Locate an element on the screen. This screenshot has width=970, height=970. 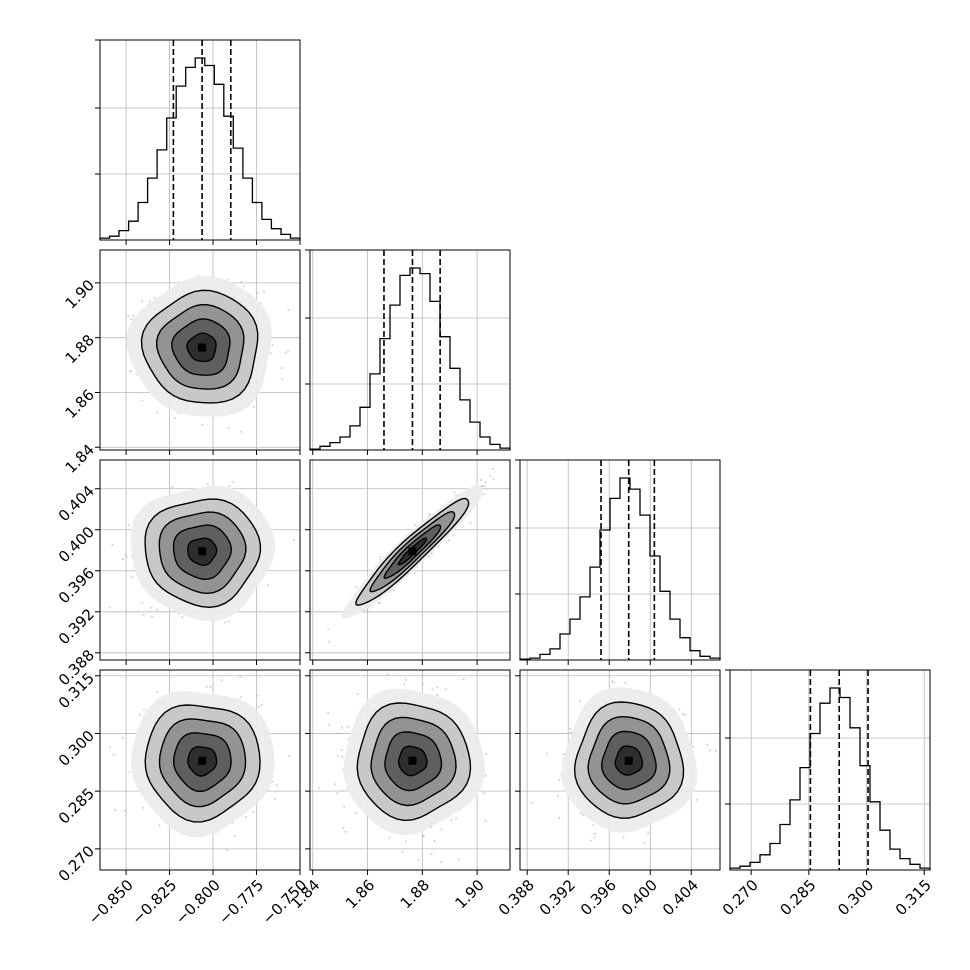
x-tick-label: 1.90 is located at coordinates (470, 894).